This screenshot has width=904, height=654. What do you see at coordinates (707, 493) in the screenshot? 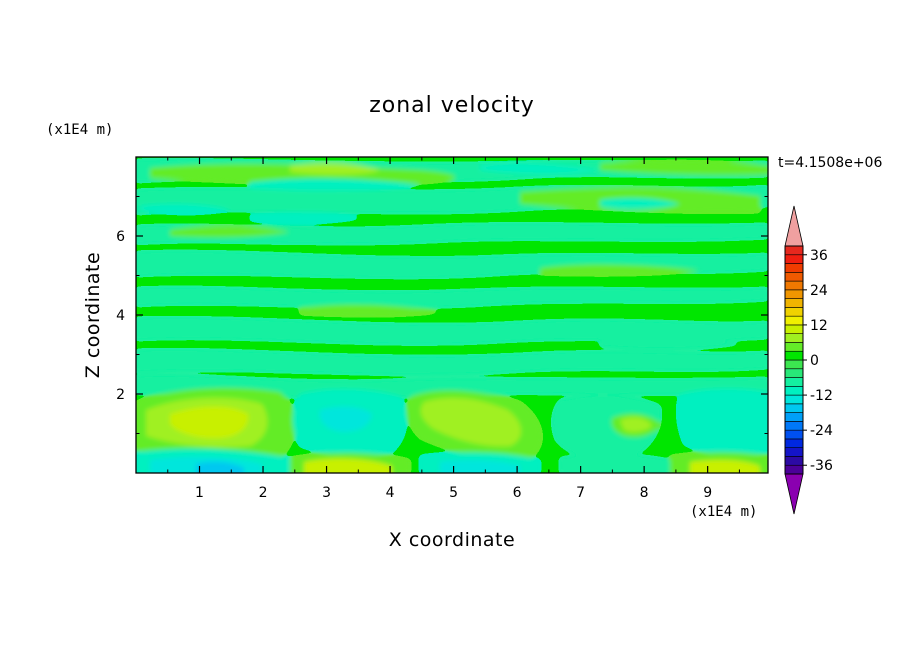
I see `x-tick-label: 9` at bounding box center [707, 493].